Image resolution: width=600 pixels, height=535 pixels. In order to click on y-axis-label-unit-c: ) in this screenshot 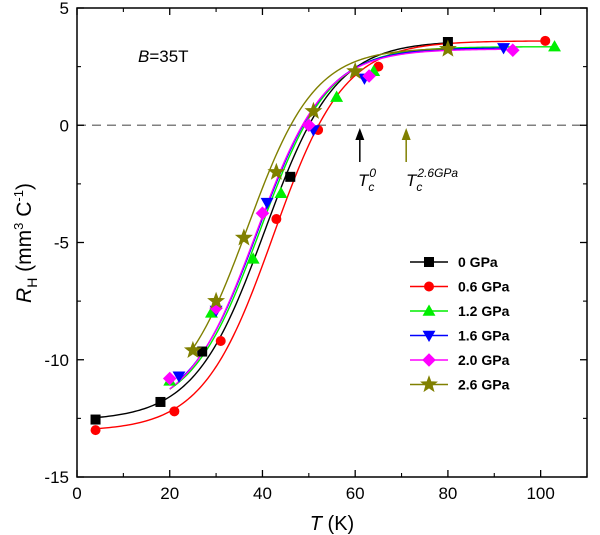, I will do `click(24, 186)`.